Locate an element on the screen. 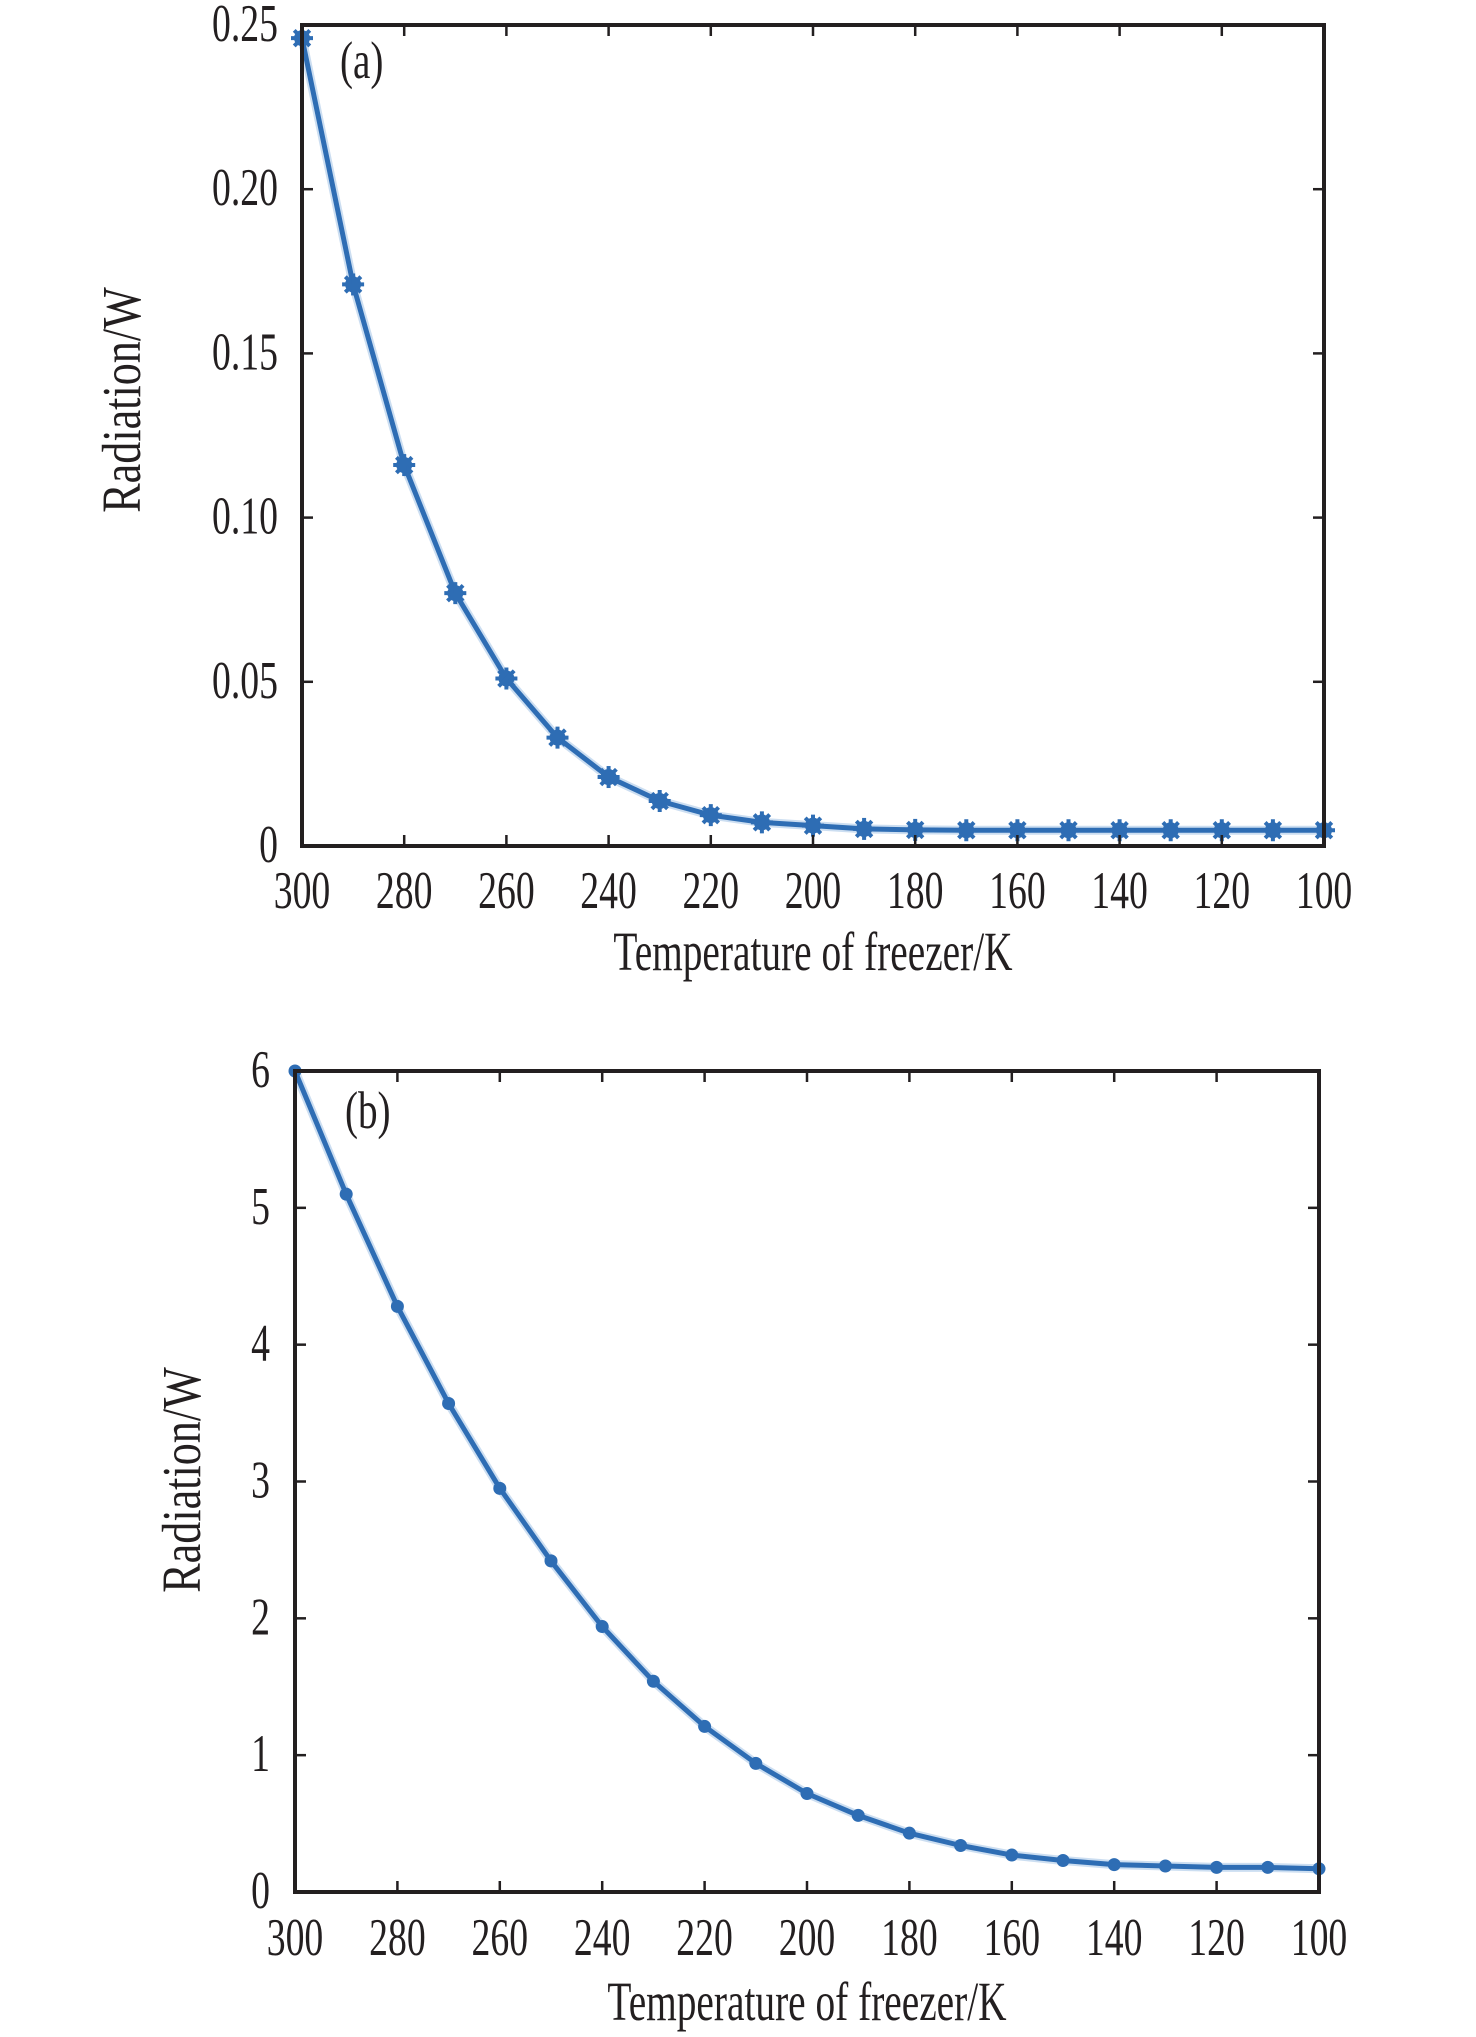  y-tick-label: 4 is located at coordinates (260, 1342).